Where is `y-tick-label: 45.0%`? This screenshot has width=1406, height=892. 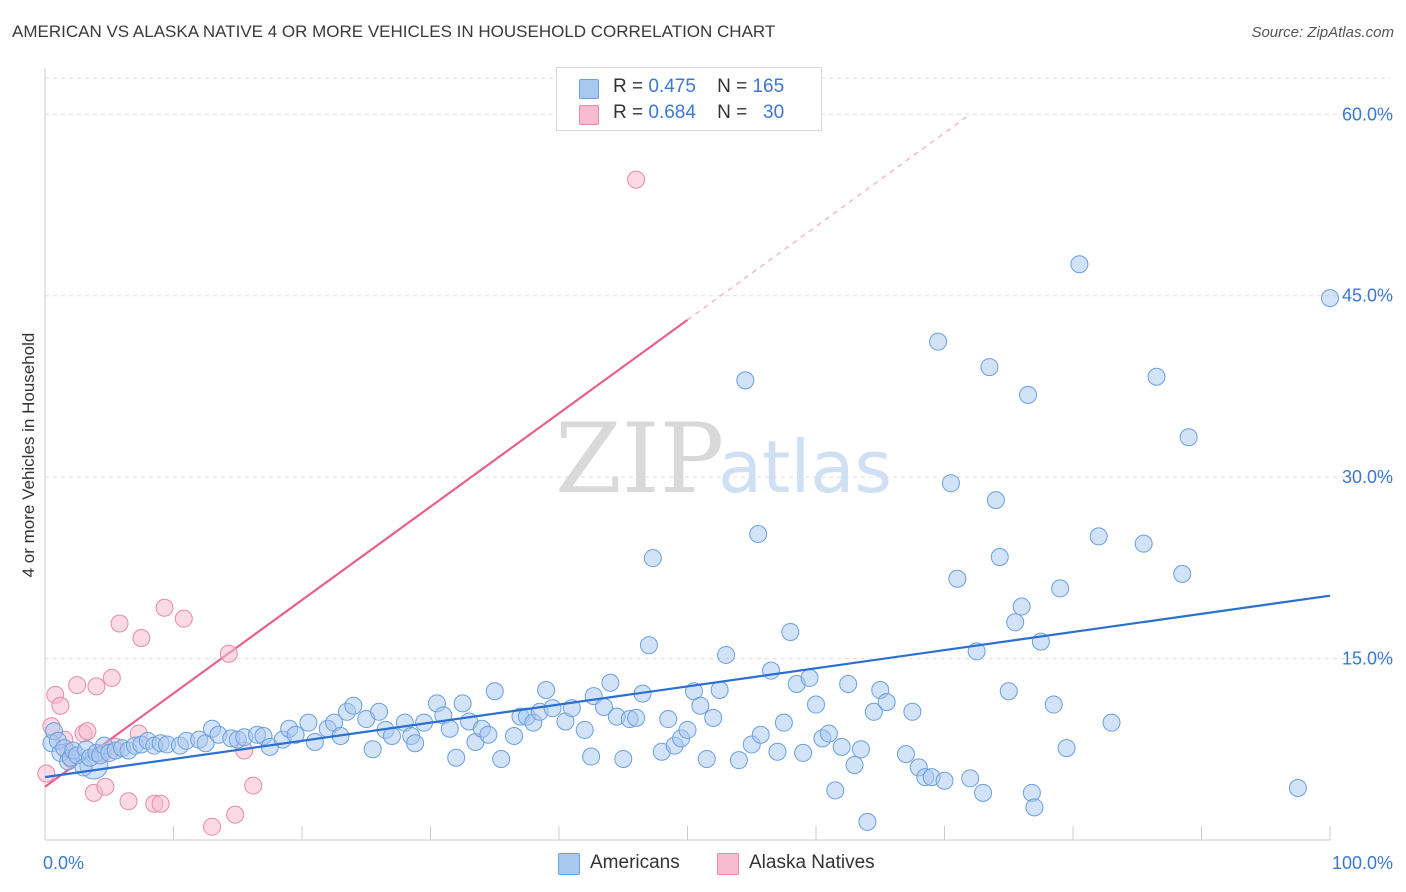
y-tick-label: 45.0% is located at coordinates (1367, 296).